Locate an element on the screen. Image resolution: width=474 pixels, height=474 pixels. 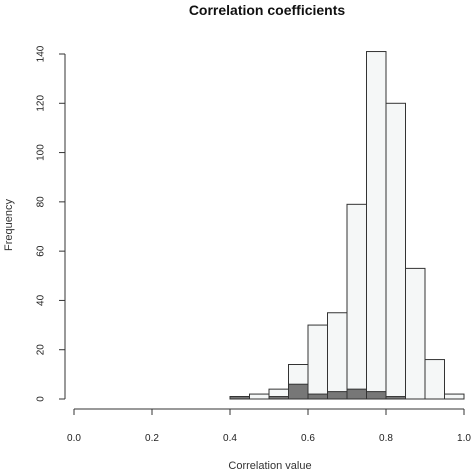
chart-title: Correlation coefficients is located at coordinates (267, 10).